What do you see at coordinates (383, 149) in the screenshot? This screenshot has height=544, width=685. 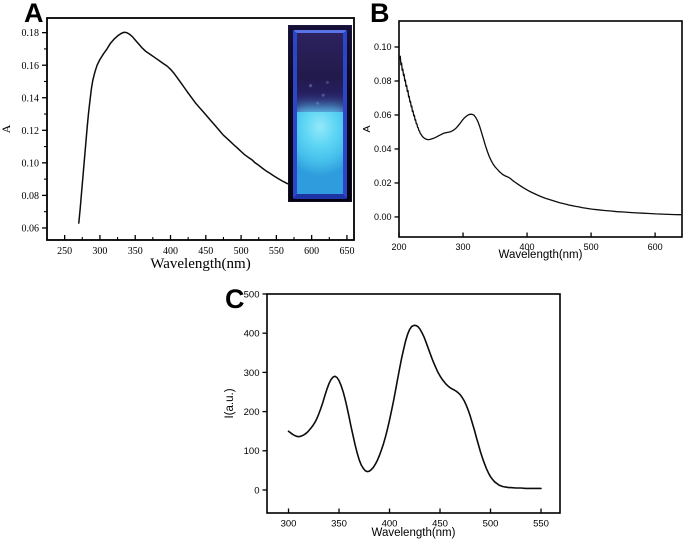 I see `svg-text: 0.04` at bounding box center [383, 149].